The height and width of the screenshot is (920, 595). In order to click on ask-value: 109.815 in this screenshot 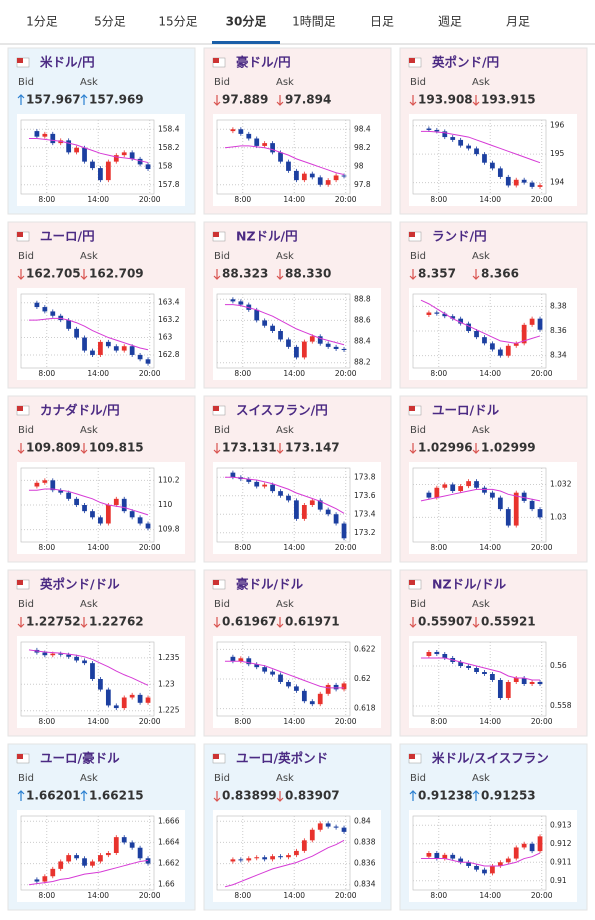, I will do `click(116, 448)`.